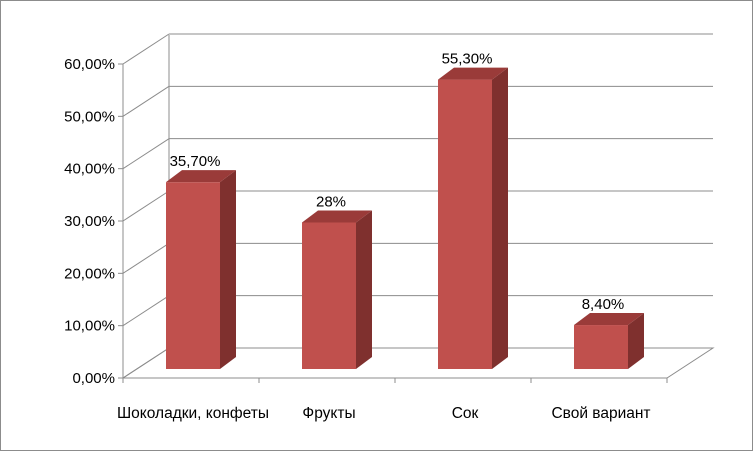 Image resolution: width=753 pixels, height=452 pixels. Describe the element at coordinates (328, 413) in the screenshot. I see `x-category-label: Фрукты` at that location.